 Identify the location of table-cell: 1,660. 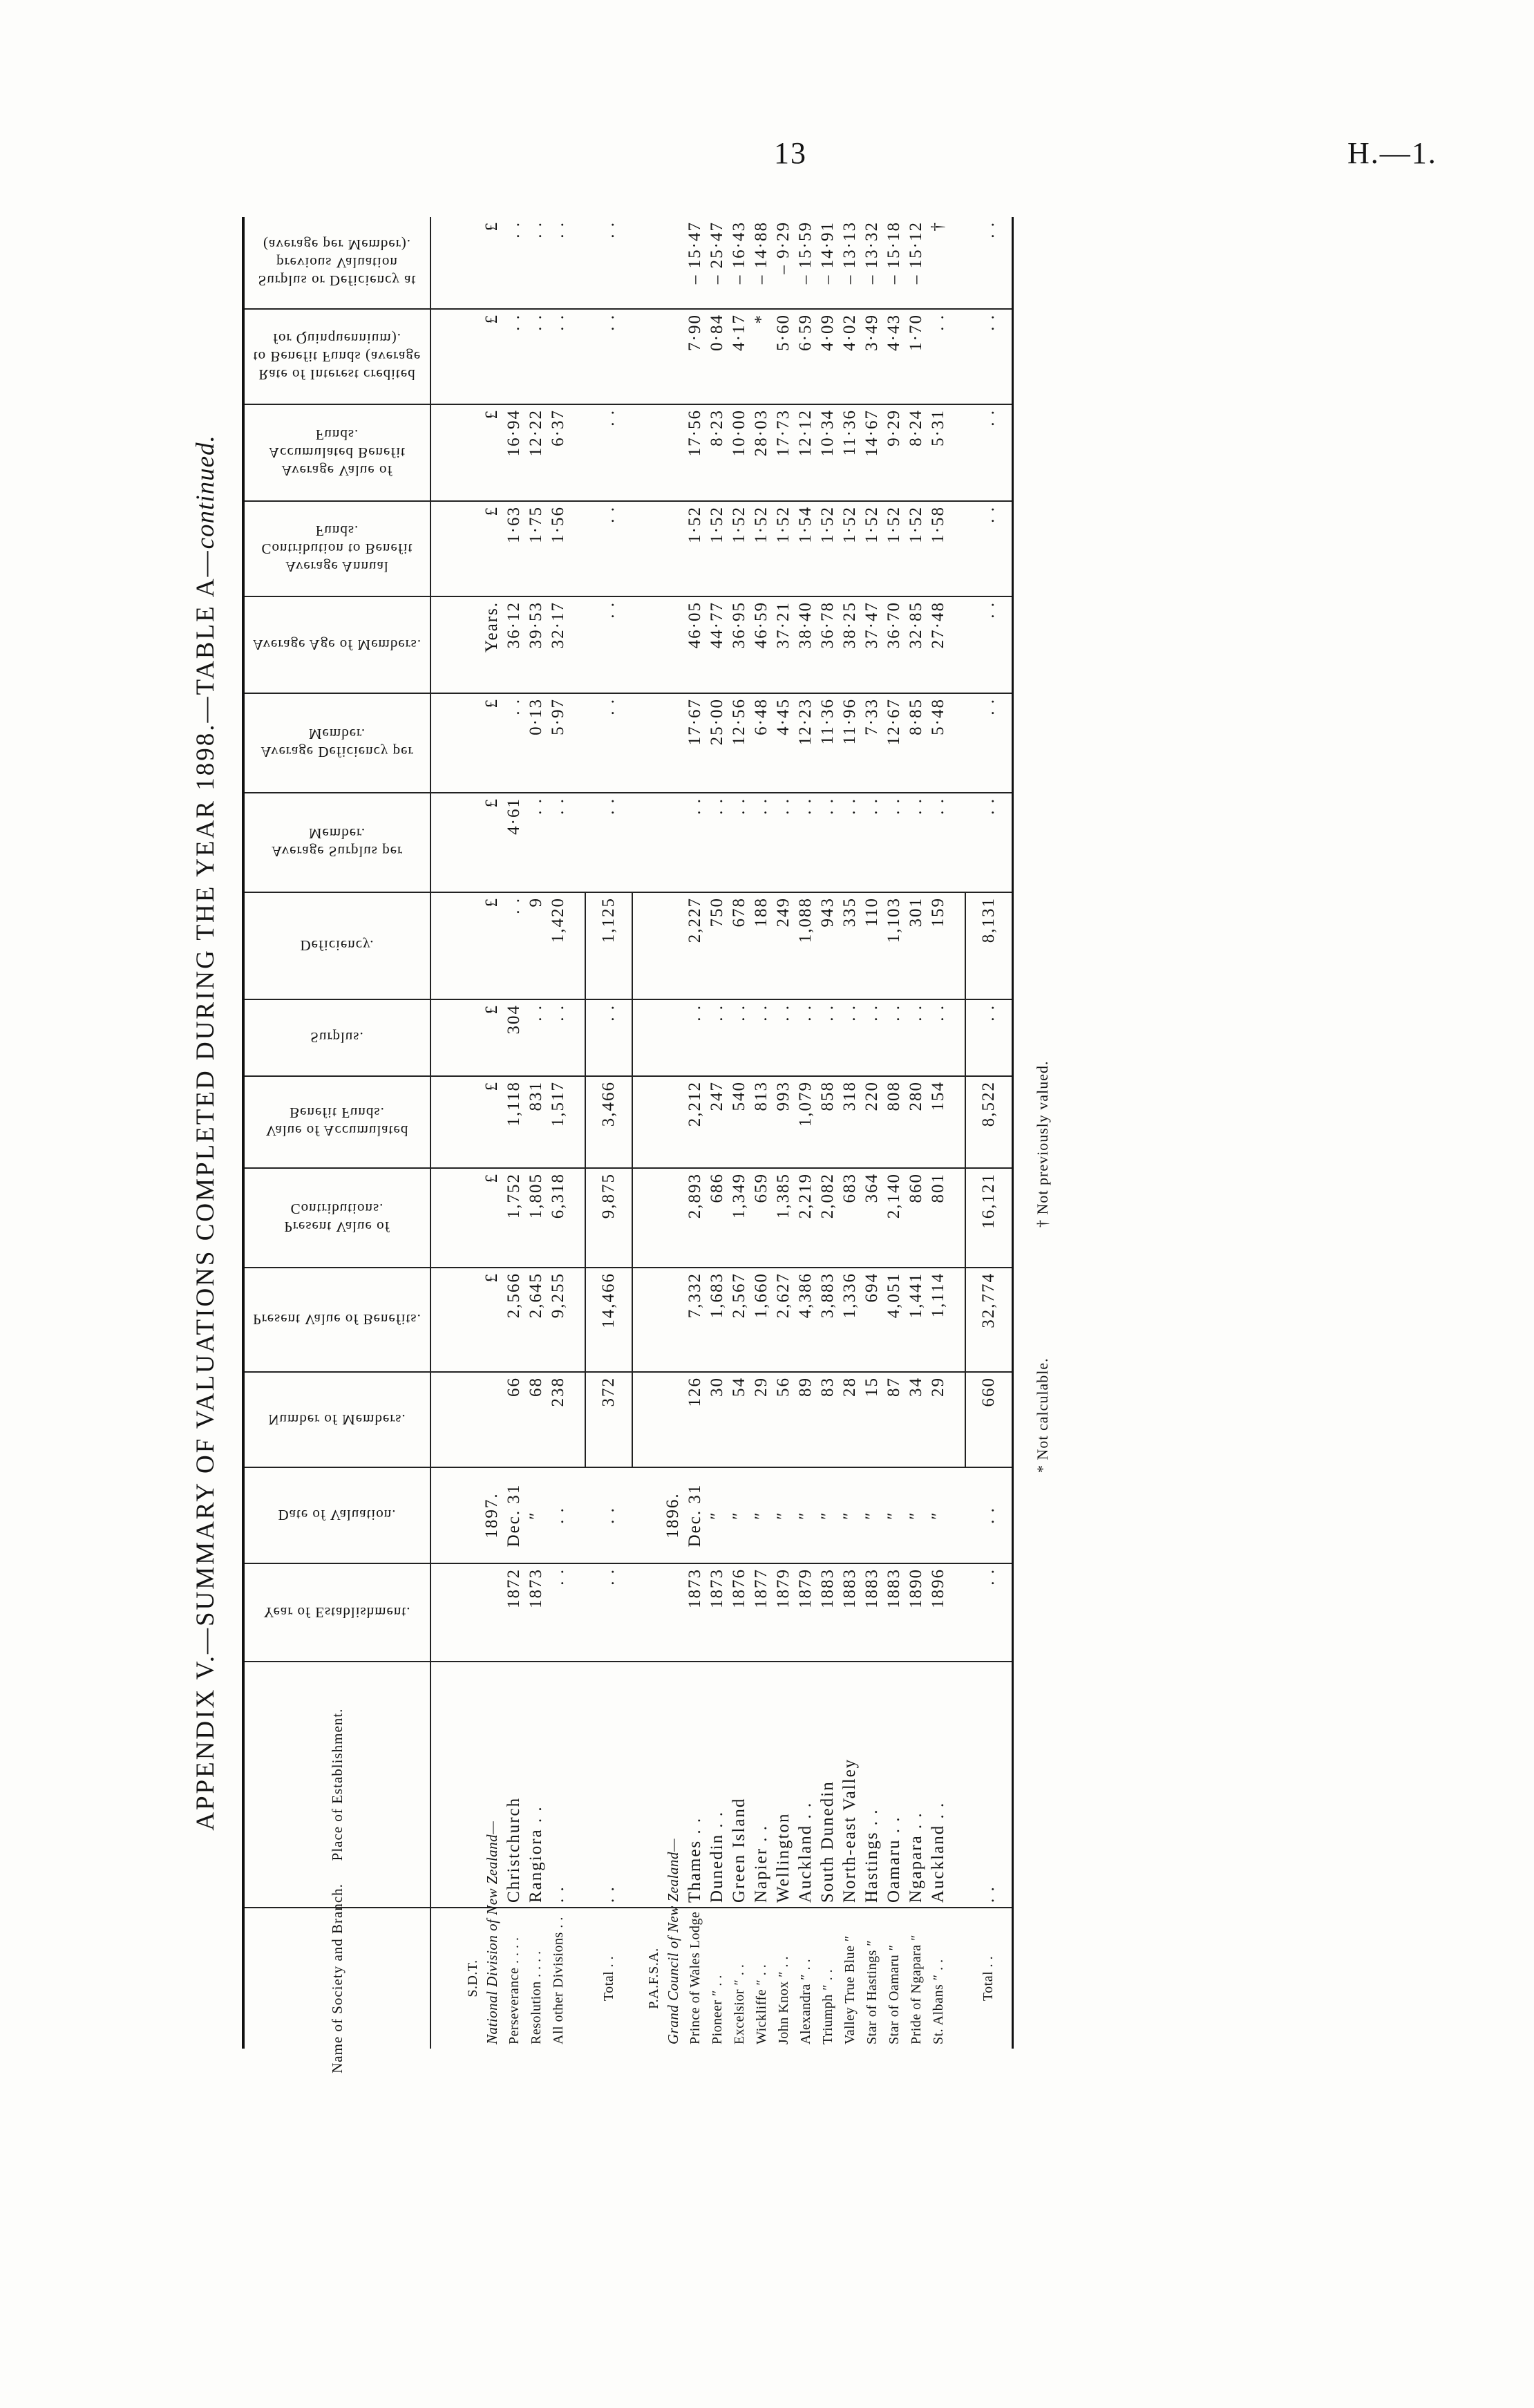
(761, 1320).